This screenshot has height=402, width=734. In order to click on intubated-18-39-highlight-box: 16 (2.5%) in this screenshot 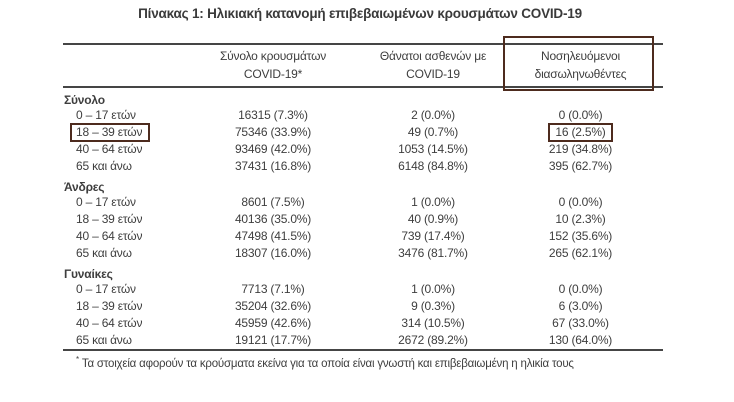, I will do `click(580, 132)`.